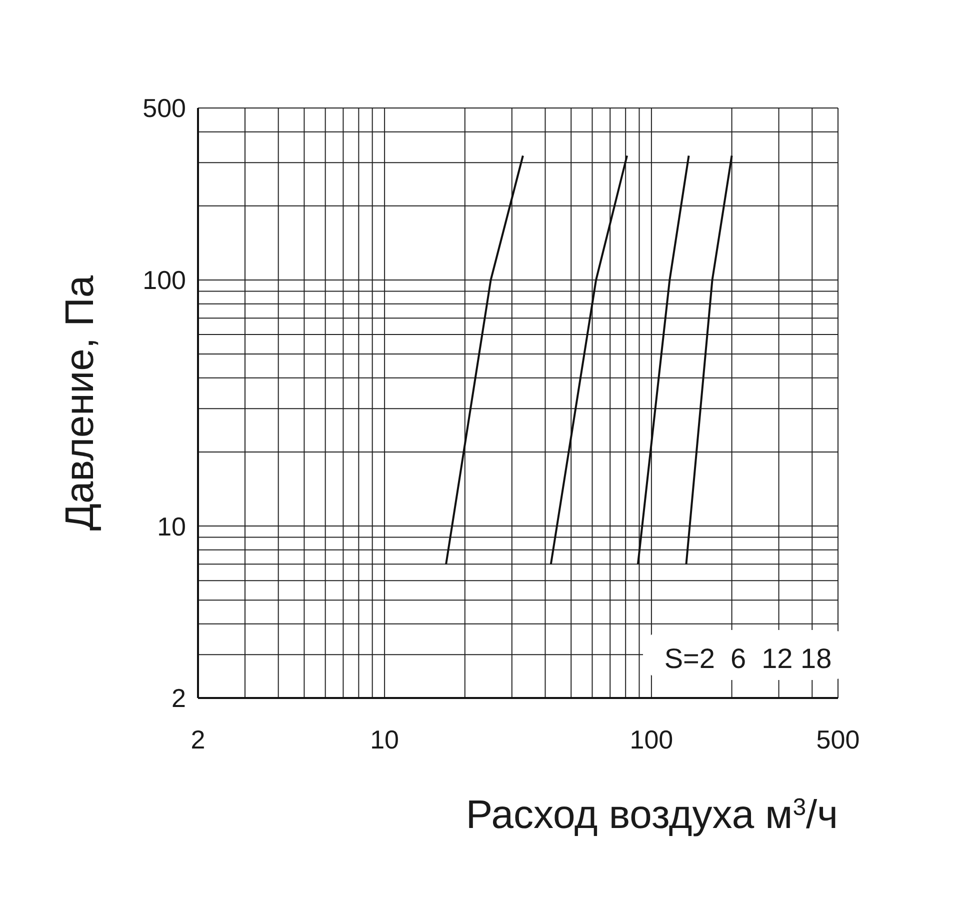 This screenshot has width=965, height=900. Describe the element at coordinates (164, 108) in the screenshot. I see `y-tick-label: 500` at that location.